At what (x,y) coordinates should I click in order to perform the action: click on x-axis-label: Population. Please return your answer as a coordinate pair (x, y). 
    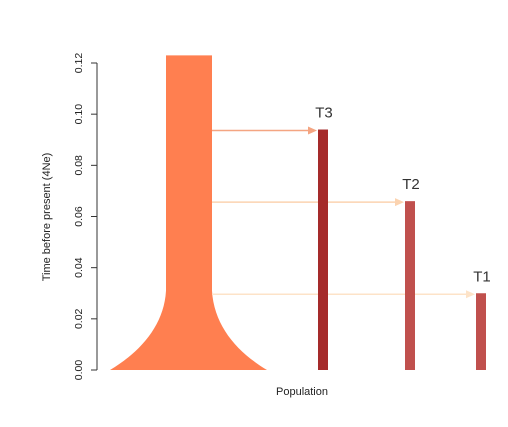
    Looking at the image, I should click on (302, 392).